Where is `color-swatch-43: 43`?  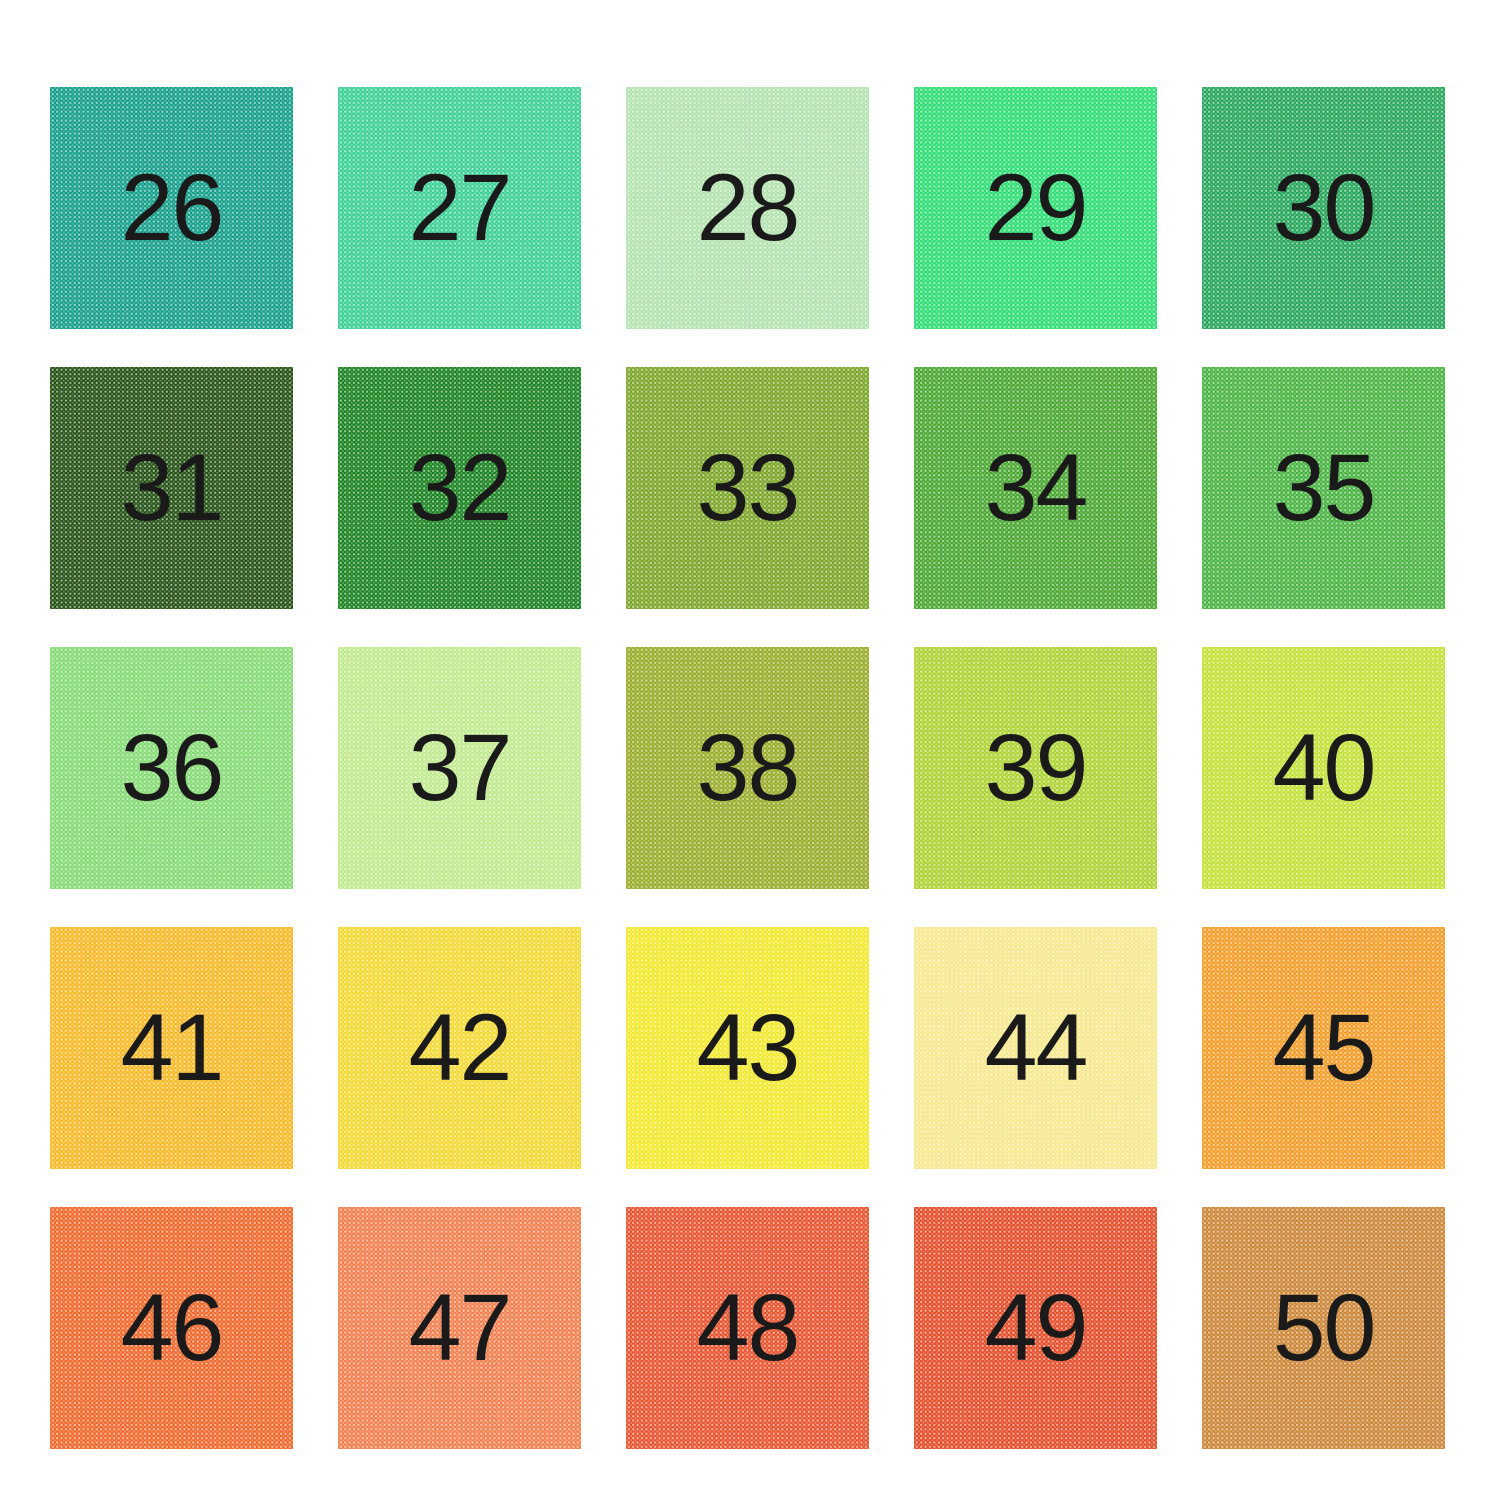
color-swatch-43: 43 is located at coordinates (747, 1048).